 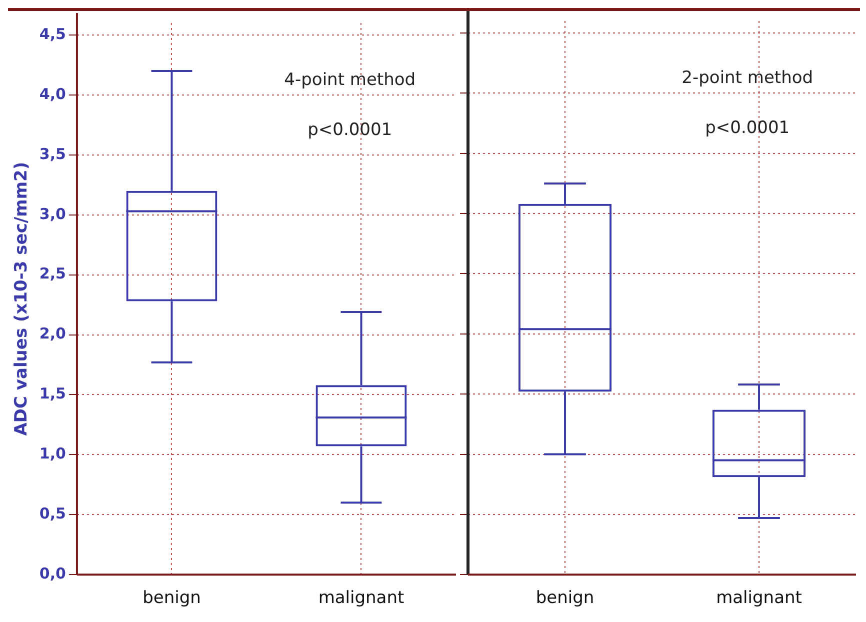 I want to click on y-tick-label: 1,0, so click(x=52, y=453).